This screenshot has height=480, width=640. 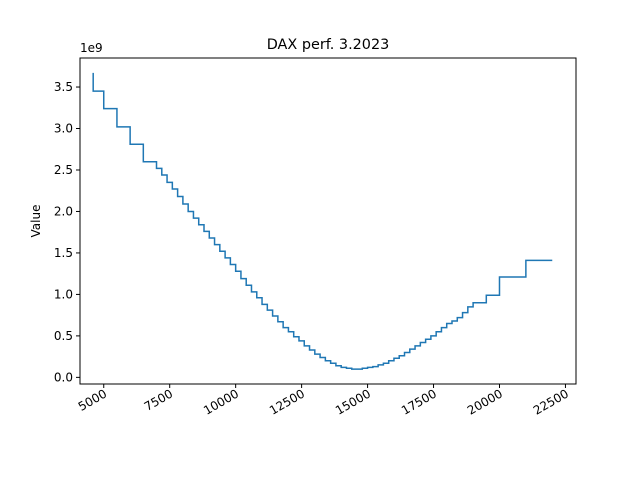 I want to click on y-tick-label: 3.5, so click(x=63, y=87).